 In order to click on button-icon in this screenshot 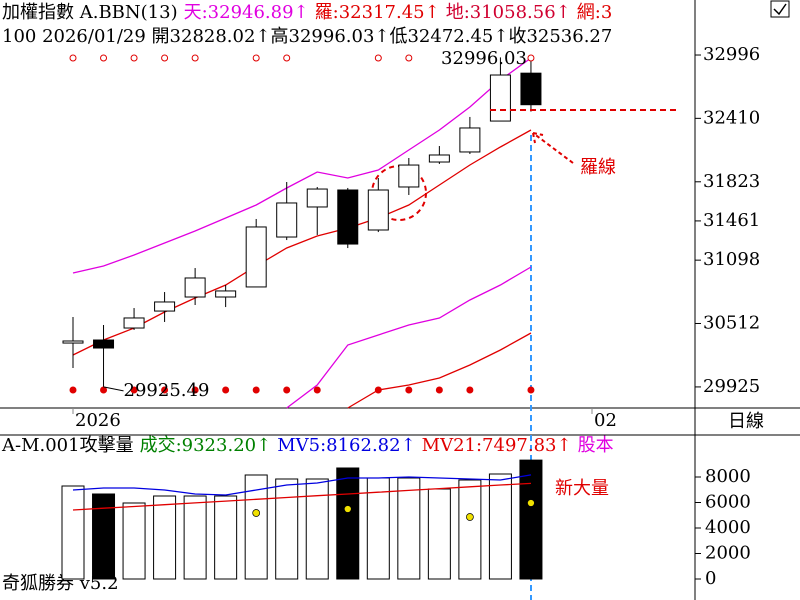, I will do `click(780, 9)`.